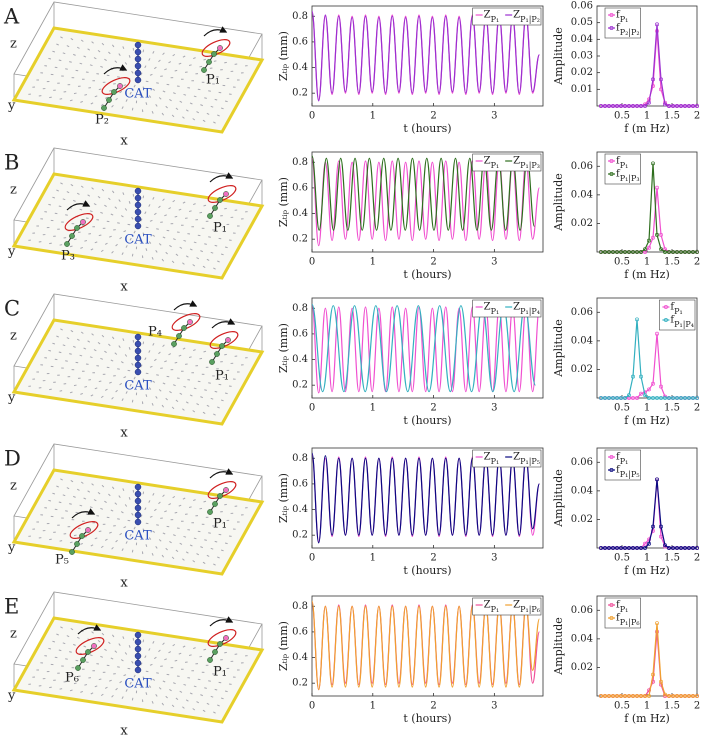 The height and width of the screenshot is (745, 701). What do you see at coordinates (495, 609) in the screenshot?
I see `subscript: P₁` at bounding box center [495, 609].